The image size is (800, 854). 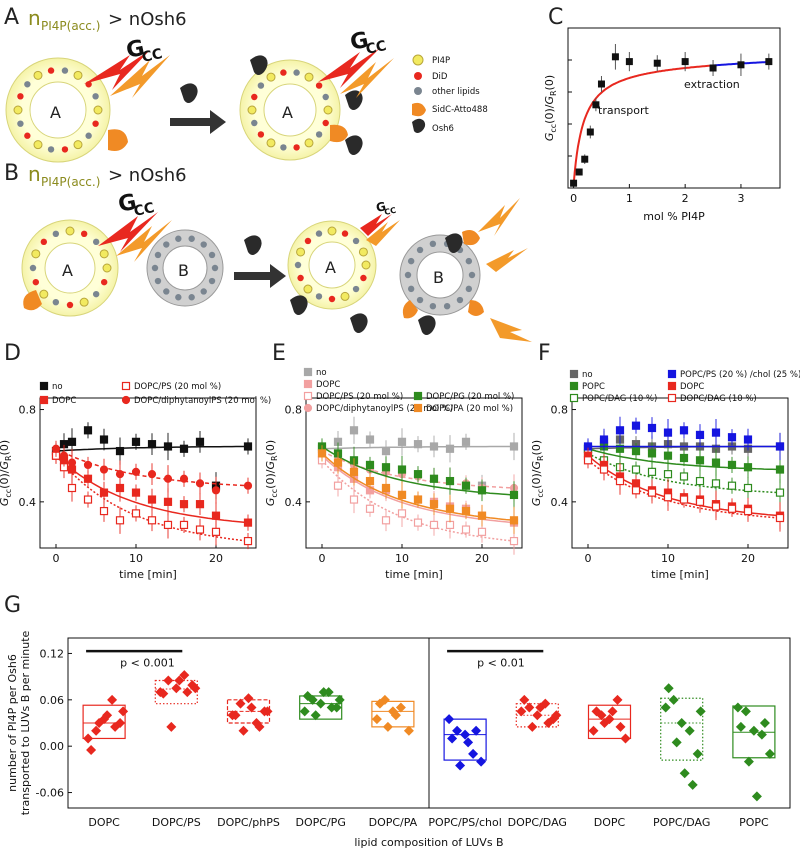 What do you see at coordinates (359, 42) in the screenshot?
I see `gcc-label-right: G` at bounding box center [359, 42].